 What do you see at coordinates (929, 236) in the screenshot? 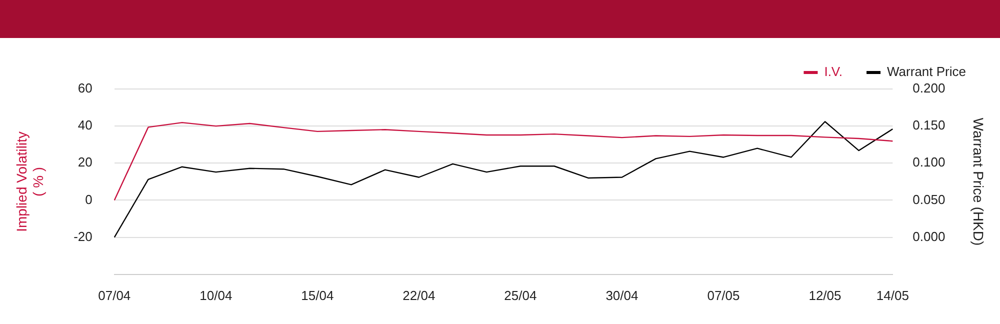
I see `y2-tick-label: 0.000` at bounding box center [929, 236].